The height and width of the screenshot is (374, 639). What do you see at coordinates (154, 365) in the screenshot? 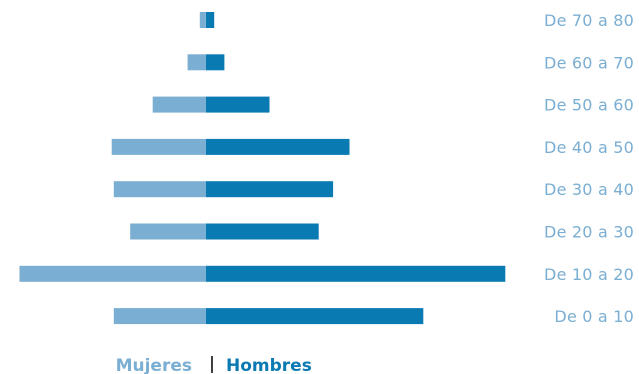
I see `legend-women-label: Mujeres` at bounding box center [154, 365].